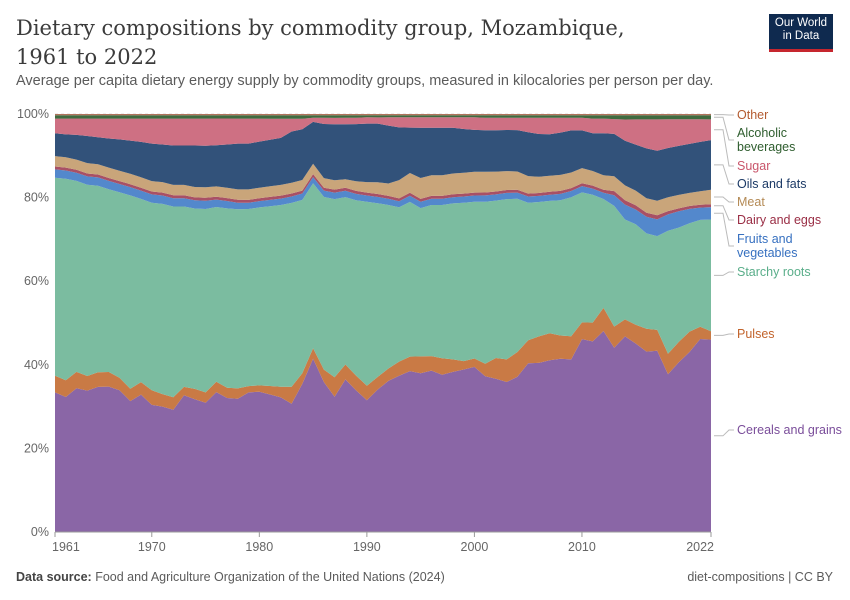 Image resolution: width=850 pixels, height=600 pixels. I want to click on footer-license: diet-compositions | CC BY, so click(760, 577).